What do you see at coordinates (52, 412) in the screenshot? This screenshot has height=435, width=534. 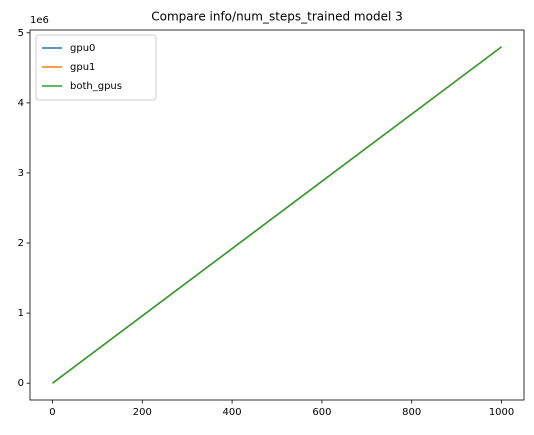 I see `x-tick-label: 0` at bounding box center [52, 412].